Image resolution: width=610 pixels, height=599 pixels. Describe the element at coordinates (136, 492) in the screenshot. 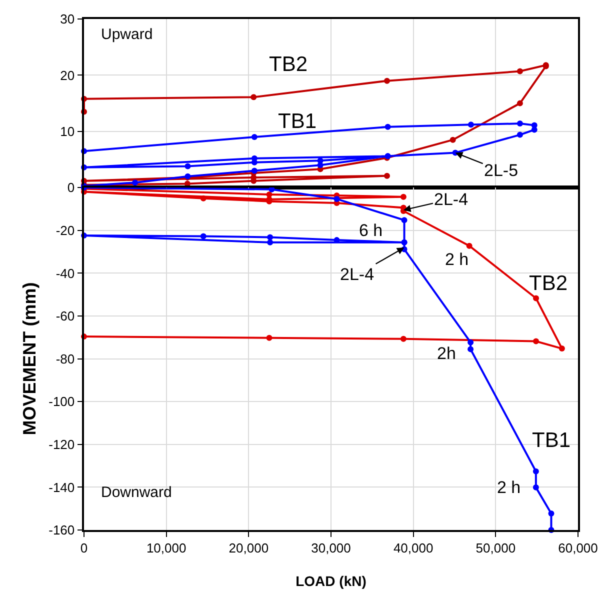

I see `annotation: Downward` at that location.